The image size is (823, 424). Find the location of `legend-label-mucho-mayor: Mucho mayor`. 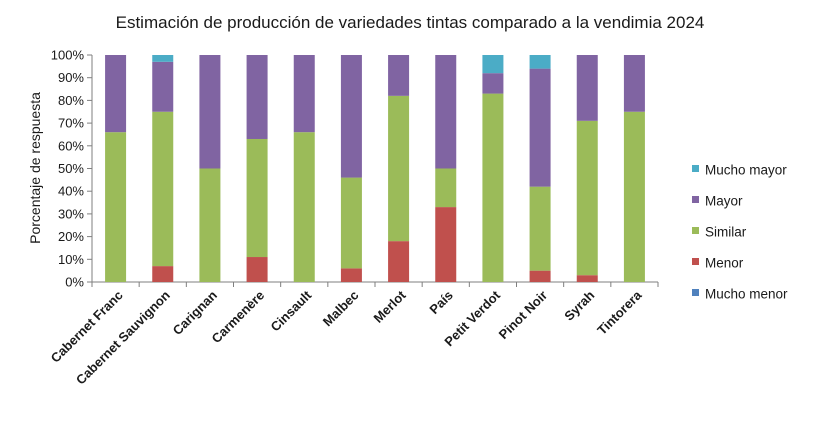

legend-label-mucho-mayor: Mucho mayor is located at coordinates (746, 170).